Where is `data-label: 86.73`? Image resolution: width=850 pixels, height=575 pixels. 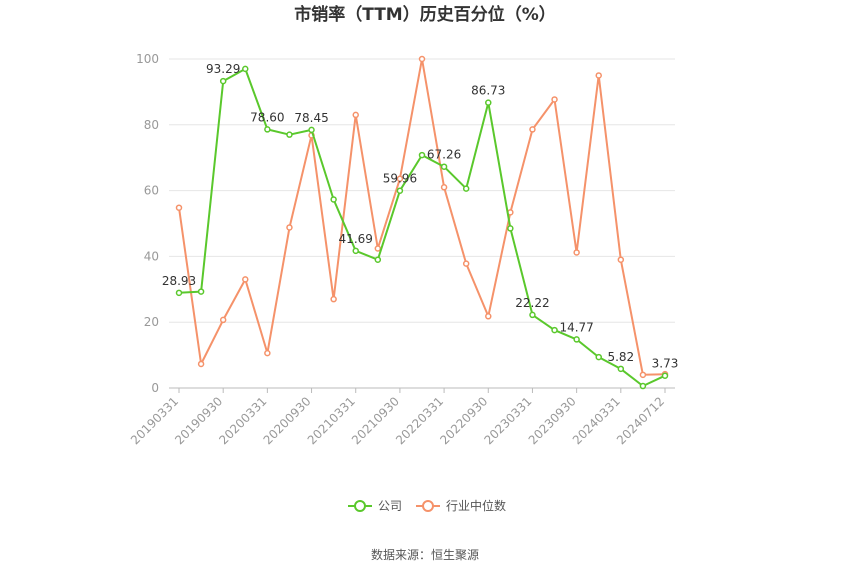
data-label: 86.73 is located at coordinates (488, 91).